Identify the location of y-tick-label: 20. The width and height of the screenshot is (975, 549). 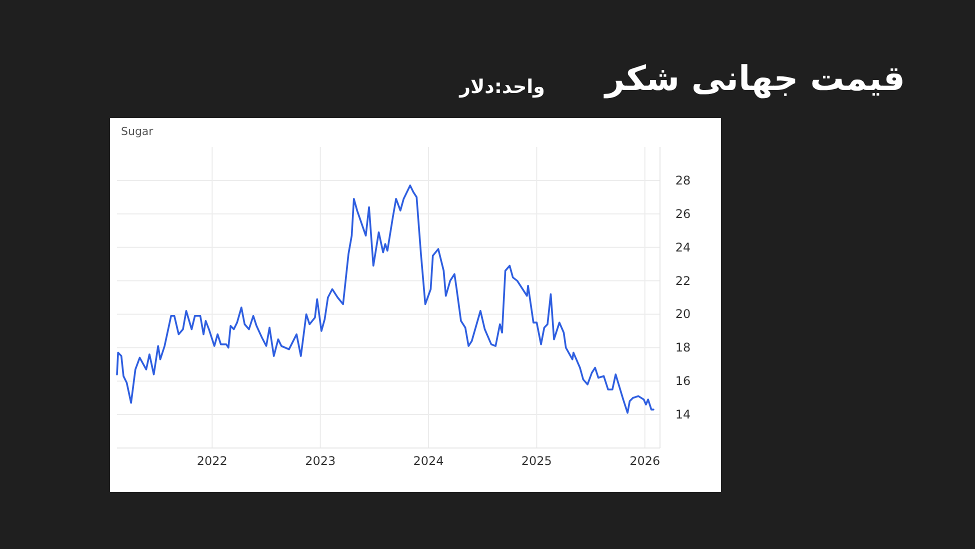
(683, 314).